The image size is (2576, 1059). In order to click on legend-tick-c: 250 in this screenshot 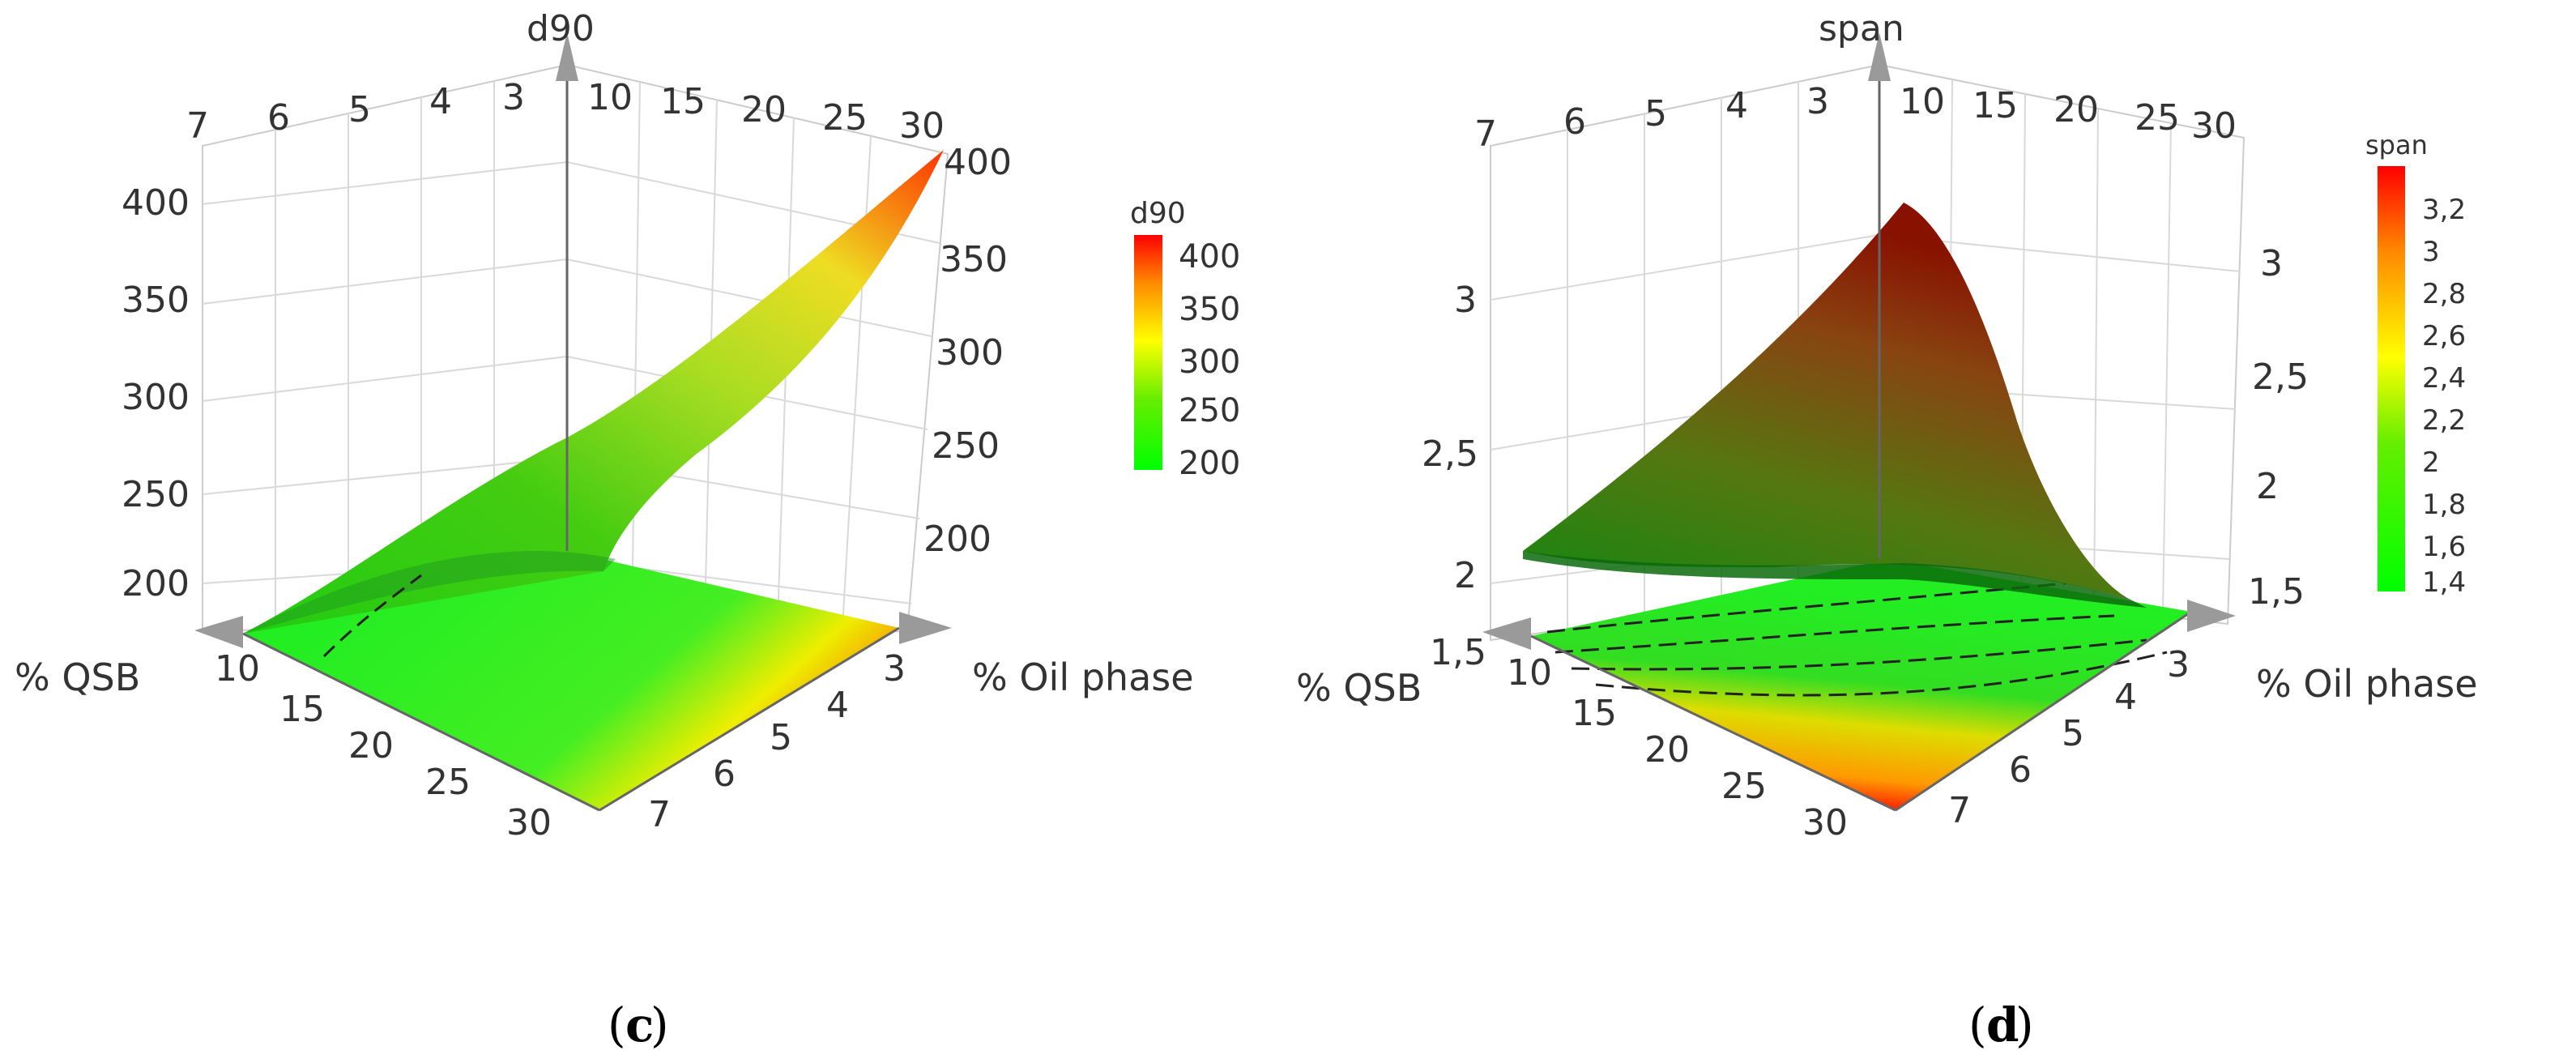, I will do `click(1209, 410)`.